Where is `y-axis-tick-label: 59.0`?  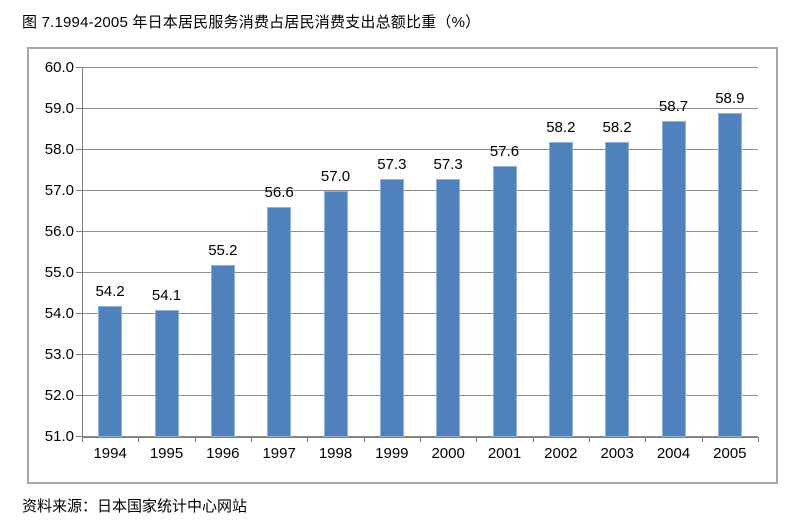
y-axis-tick-label: 59.0 is located at coordinates (59, 108).